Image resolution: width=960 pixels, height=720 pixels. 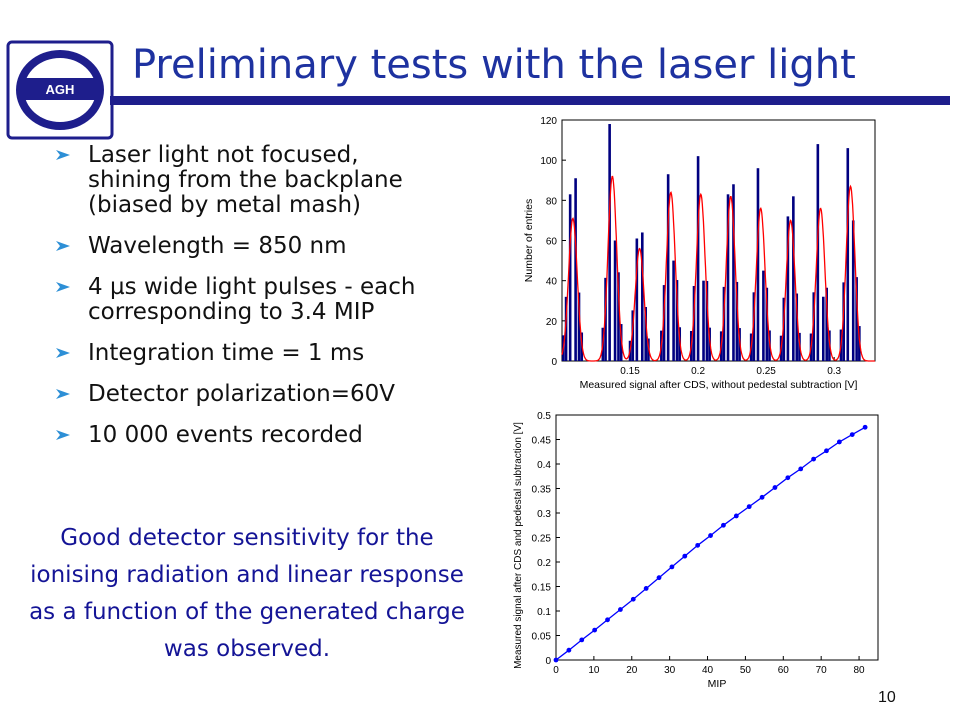 What do you see at coordinates (542, 637) in the screenshot?
I see `y-tick-label: 0.05` at bounding box center [542, 637].